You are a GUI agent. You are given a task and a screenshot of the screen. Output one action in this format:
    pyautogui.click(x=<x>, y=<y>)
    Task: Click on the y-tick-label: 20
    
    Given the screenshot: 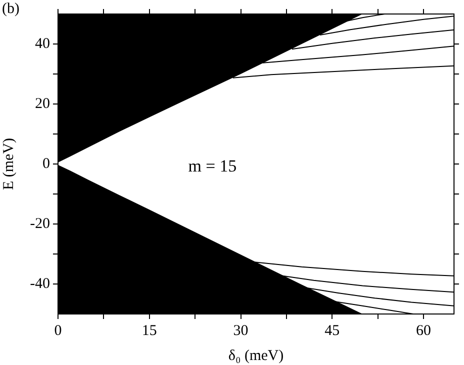 What is the action you would take?
    pyautogui.click(x=42, y=104)
    